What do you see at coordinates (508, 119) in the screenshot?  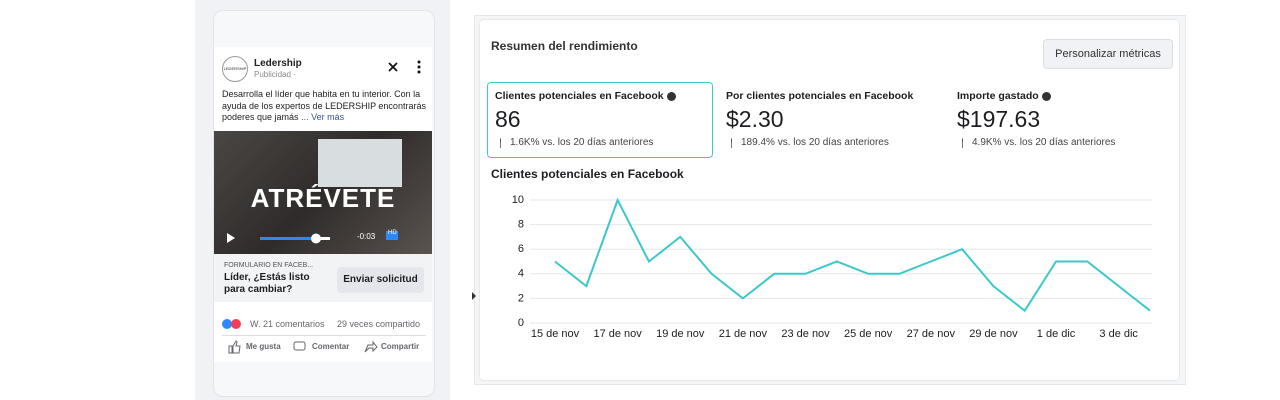 I see `metric-value: 86` at bounding box center [508, 119].